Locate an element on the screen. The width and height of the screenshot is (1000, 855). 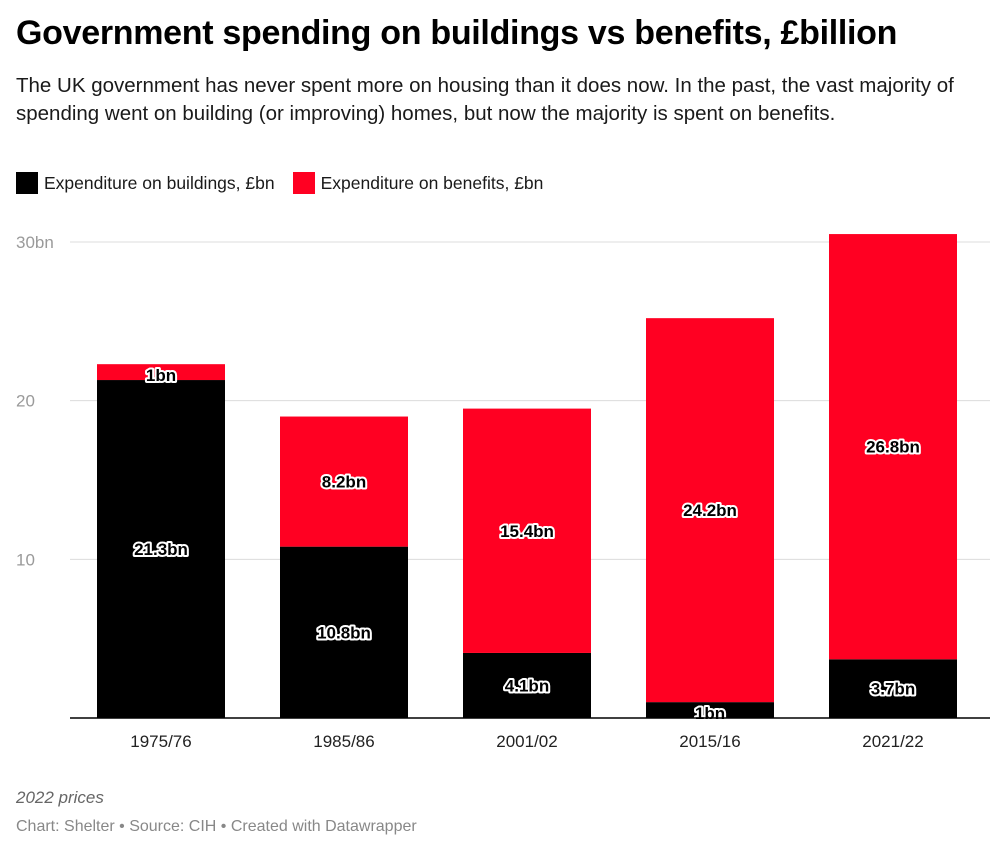
value-label-buildings: 1bn is located at coordinates (710, 713).